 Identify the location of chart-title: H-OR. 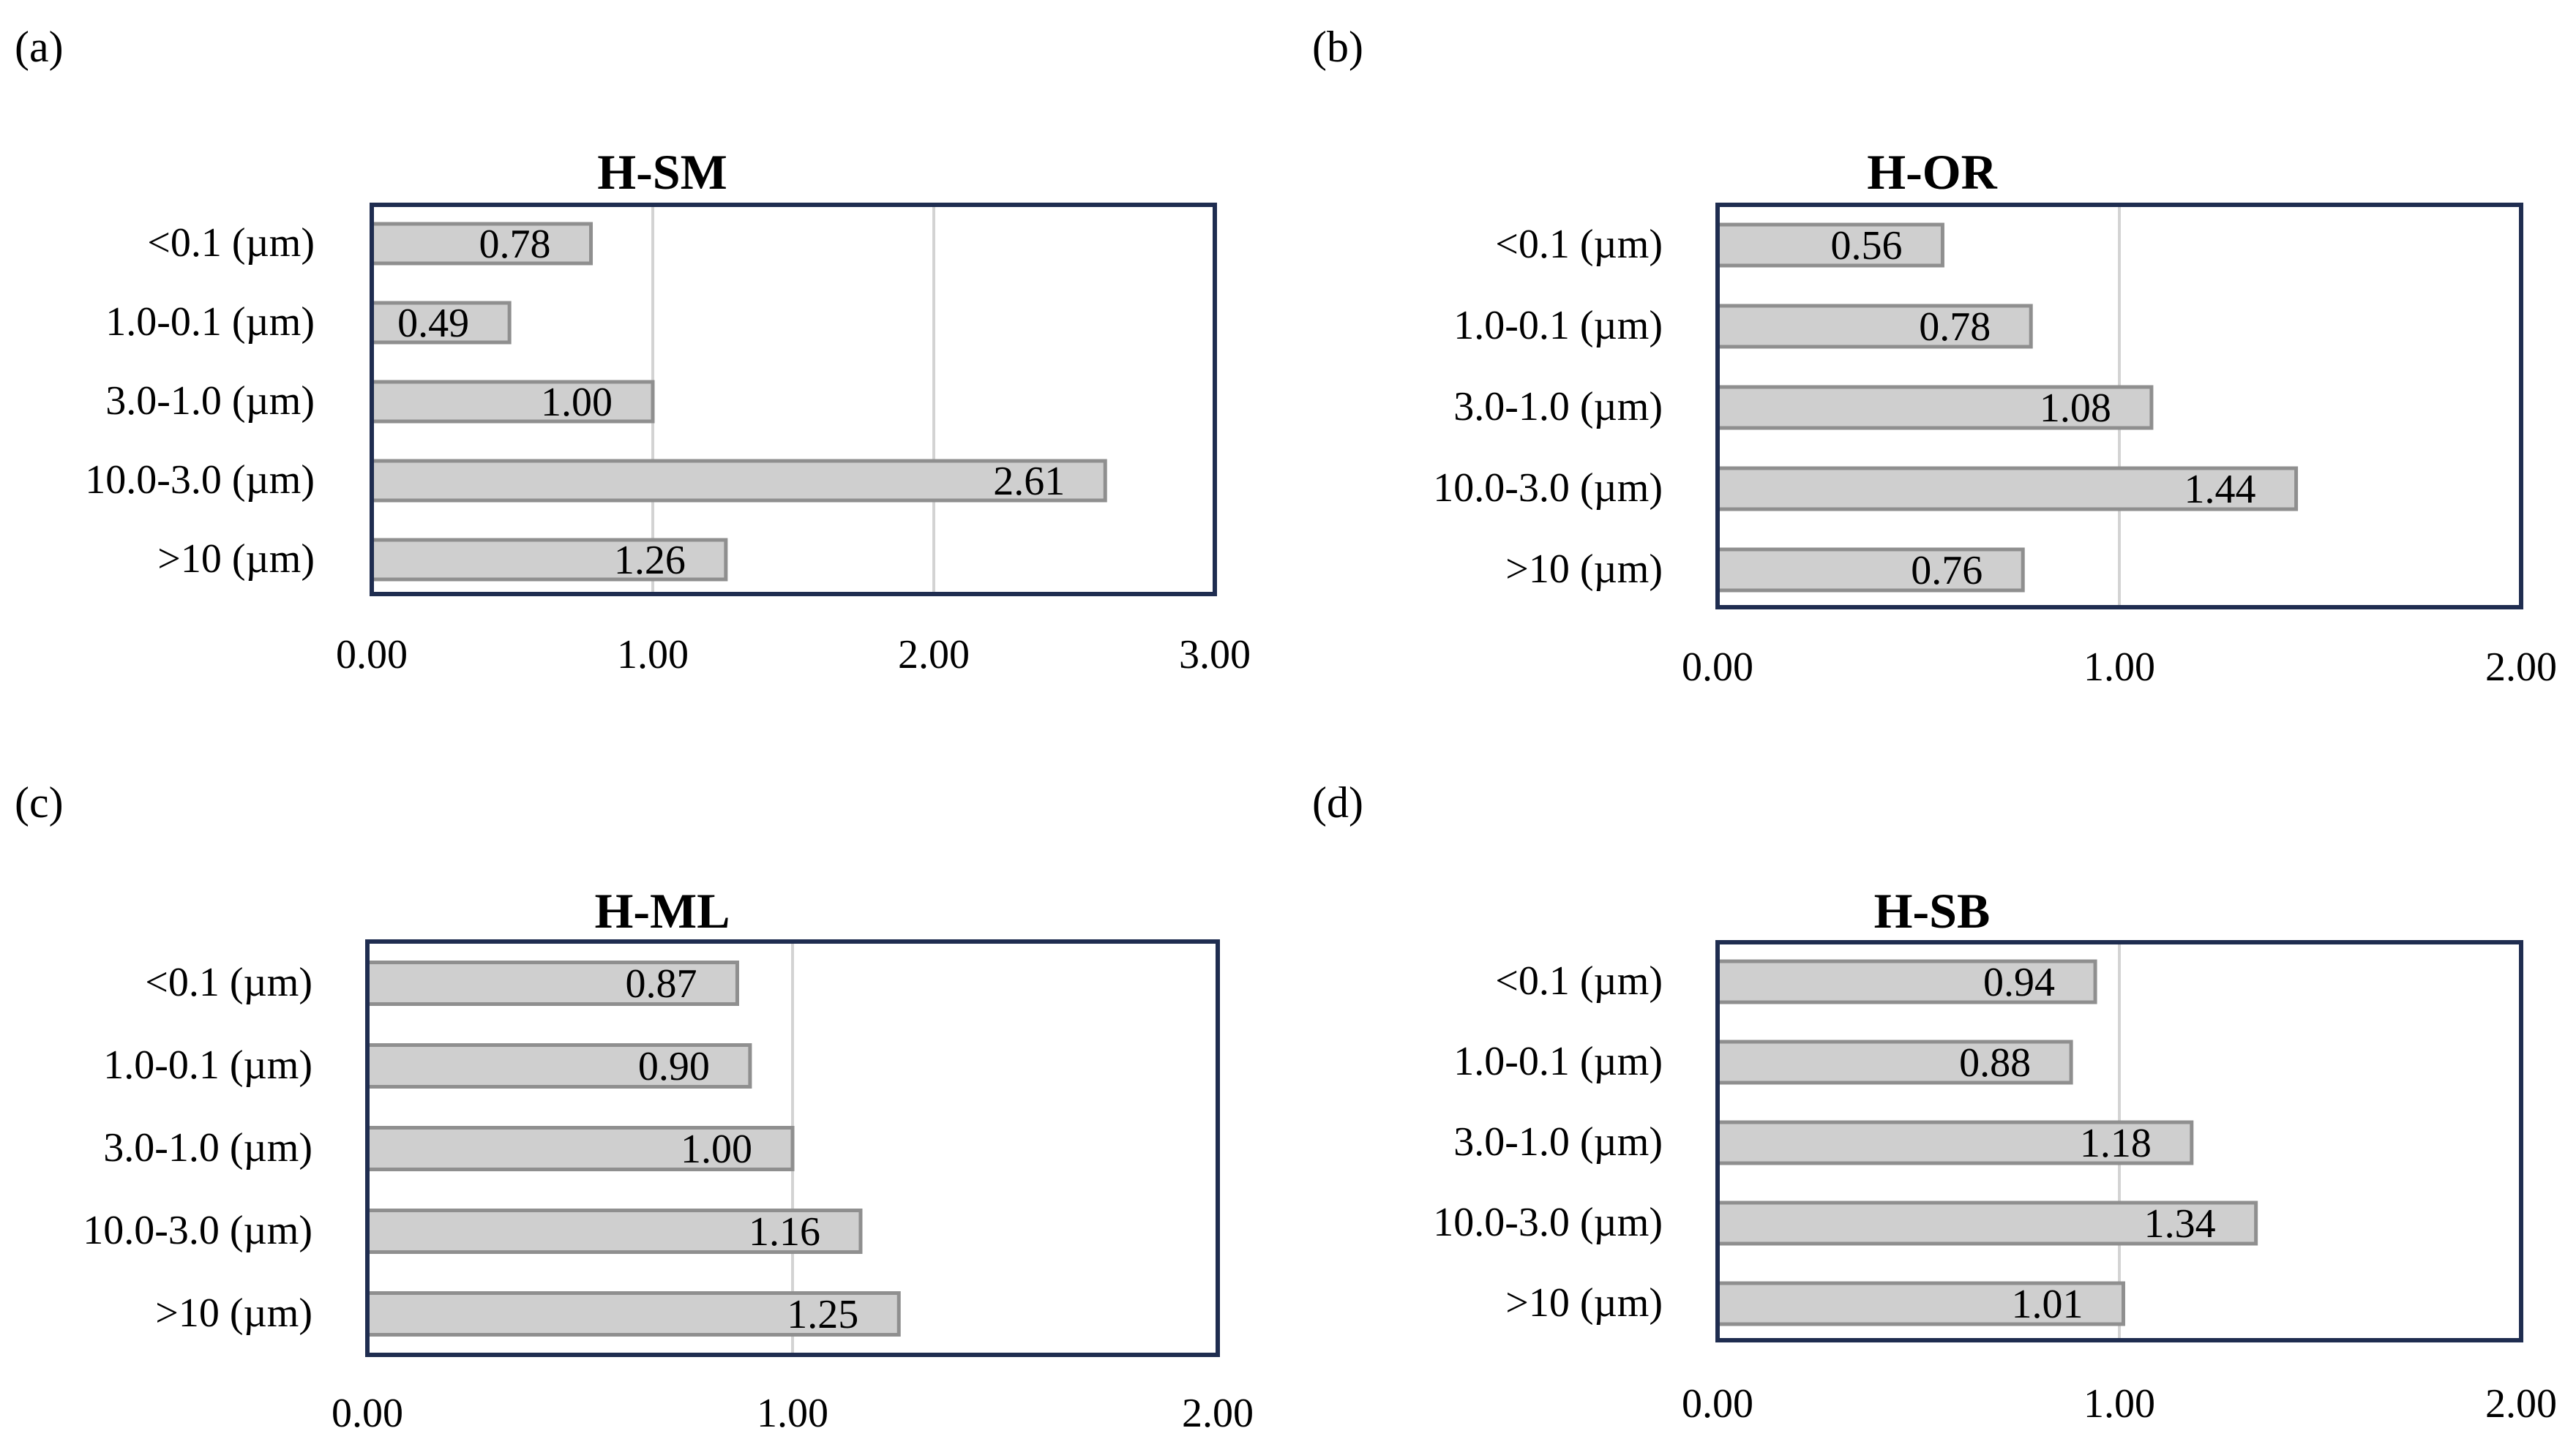
(1932, 172).